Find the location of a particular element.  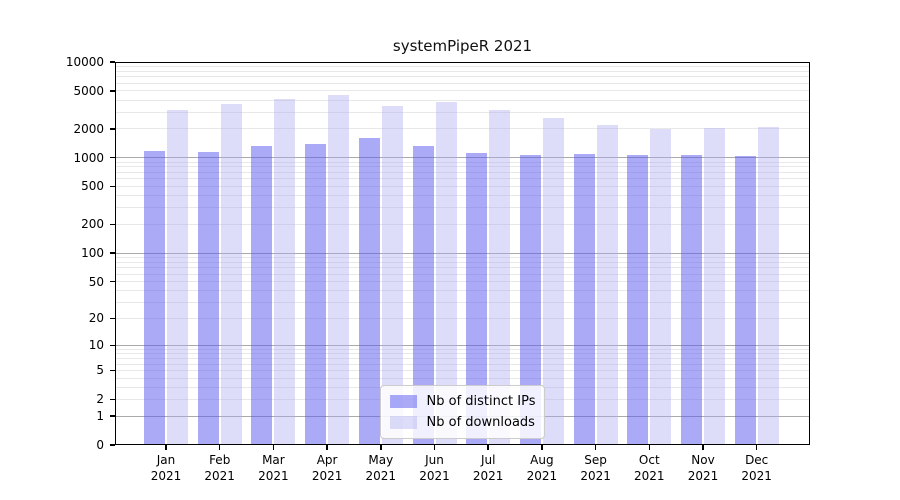

x-tick-jun-2021 is located at coordinates (434, 447).